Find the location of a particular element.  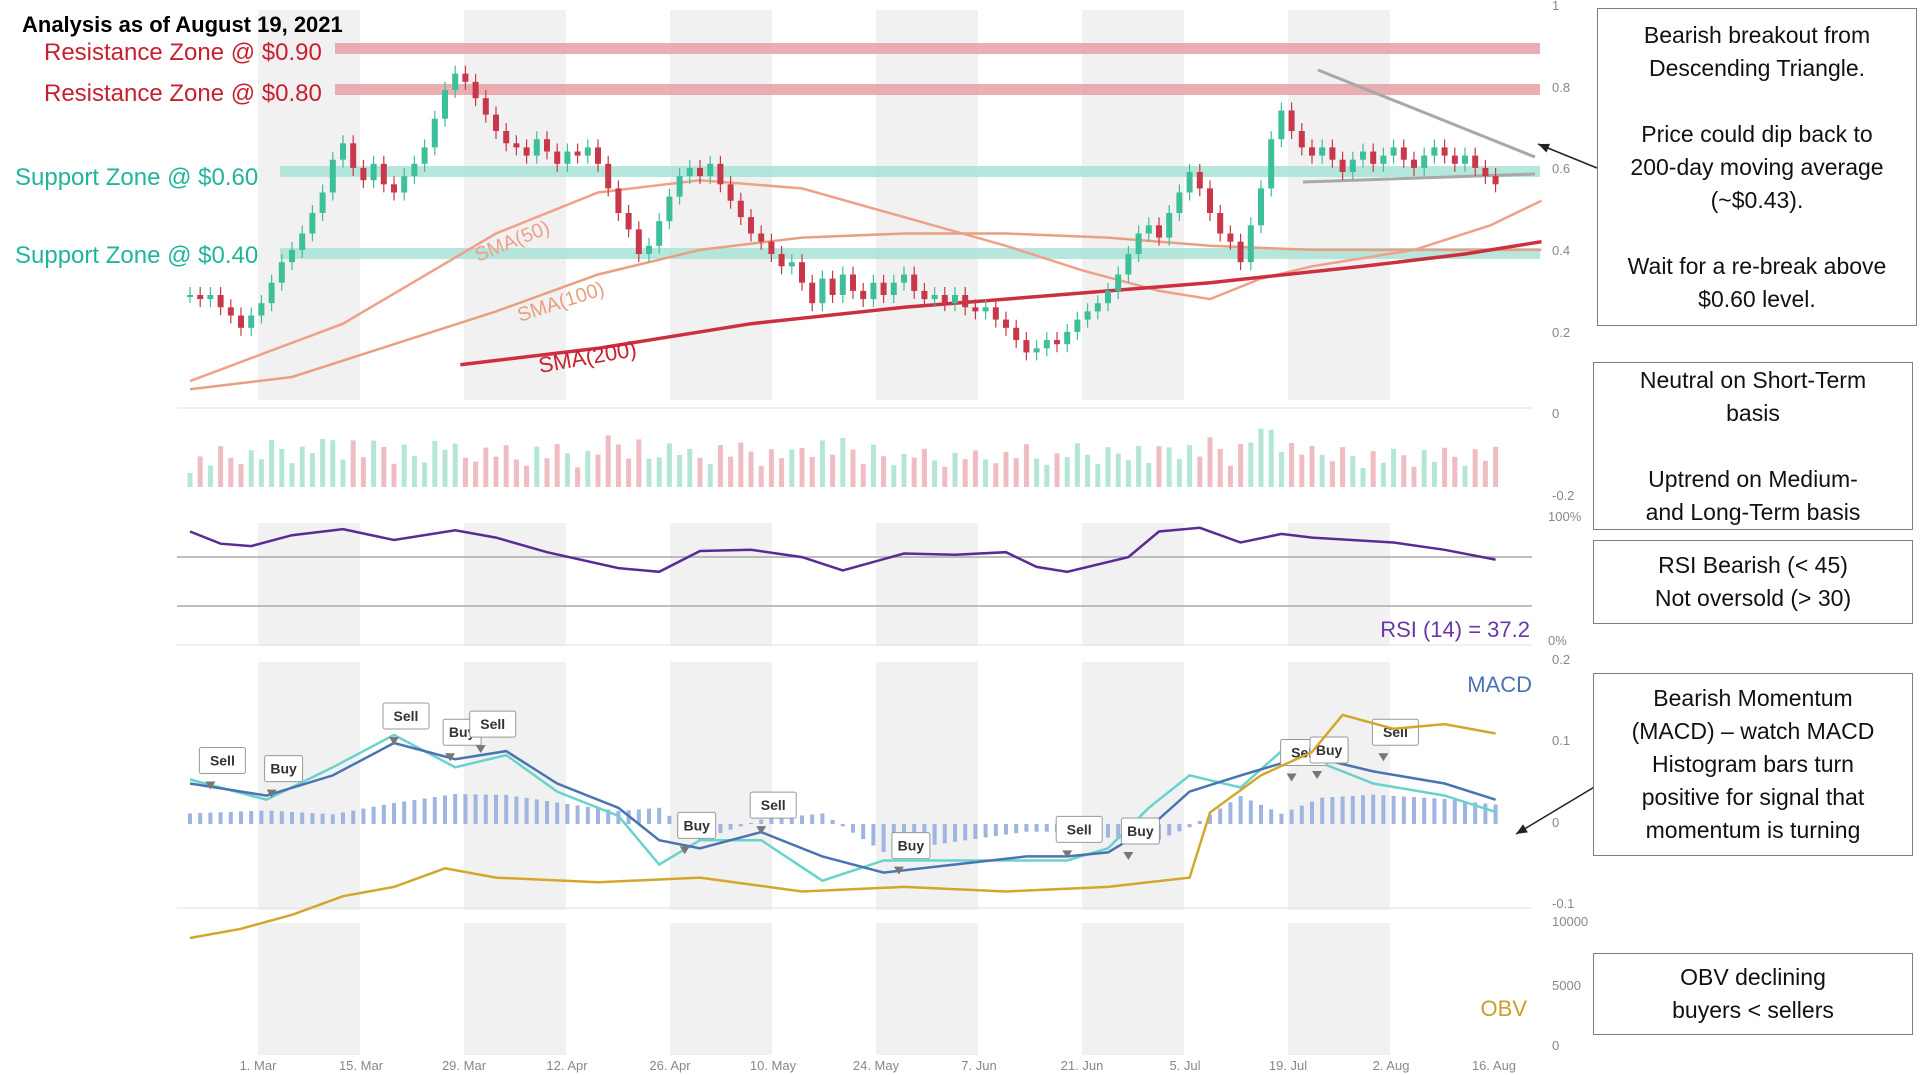

x-tick: 2. Aug is located at coordinates (1391, 1065).